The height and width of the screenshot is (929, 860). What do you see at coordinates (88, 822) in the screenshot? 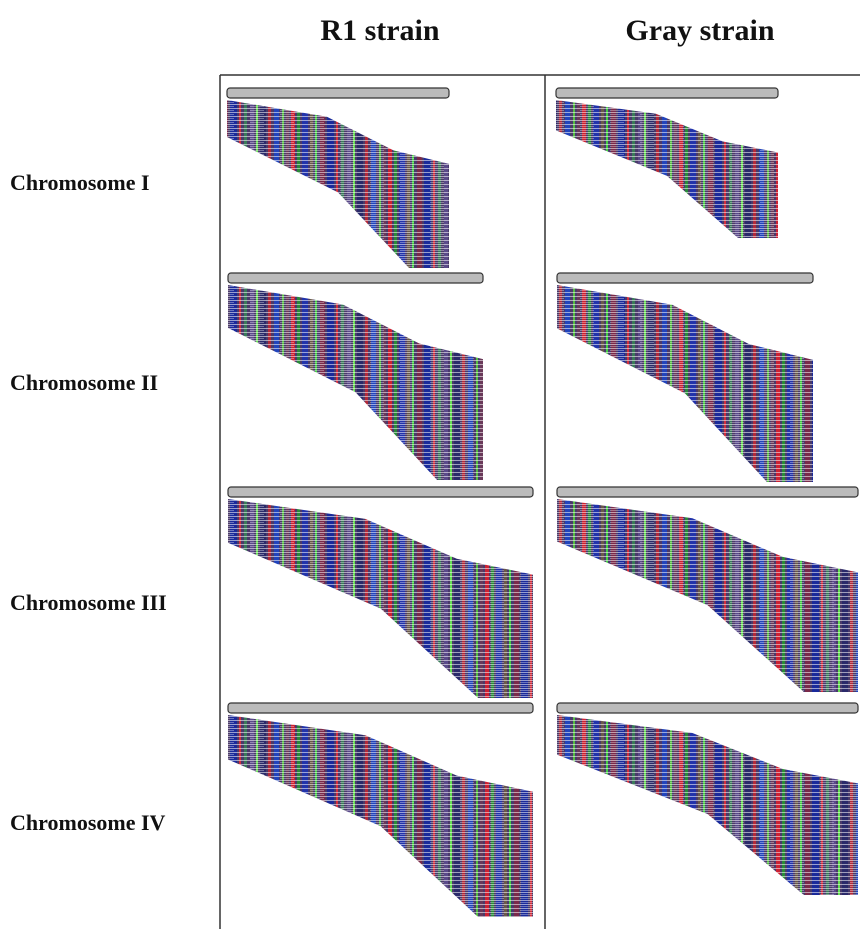
I see `row-label: Chromosome IV` at bounding box center [88, 822].